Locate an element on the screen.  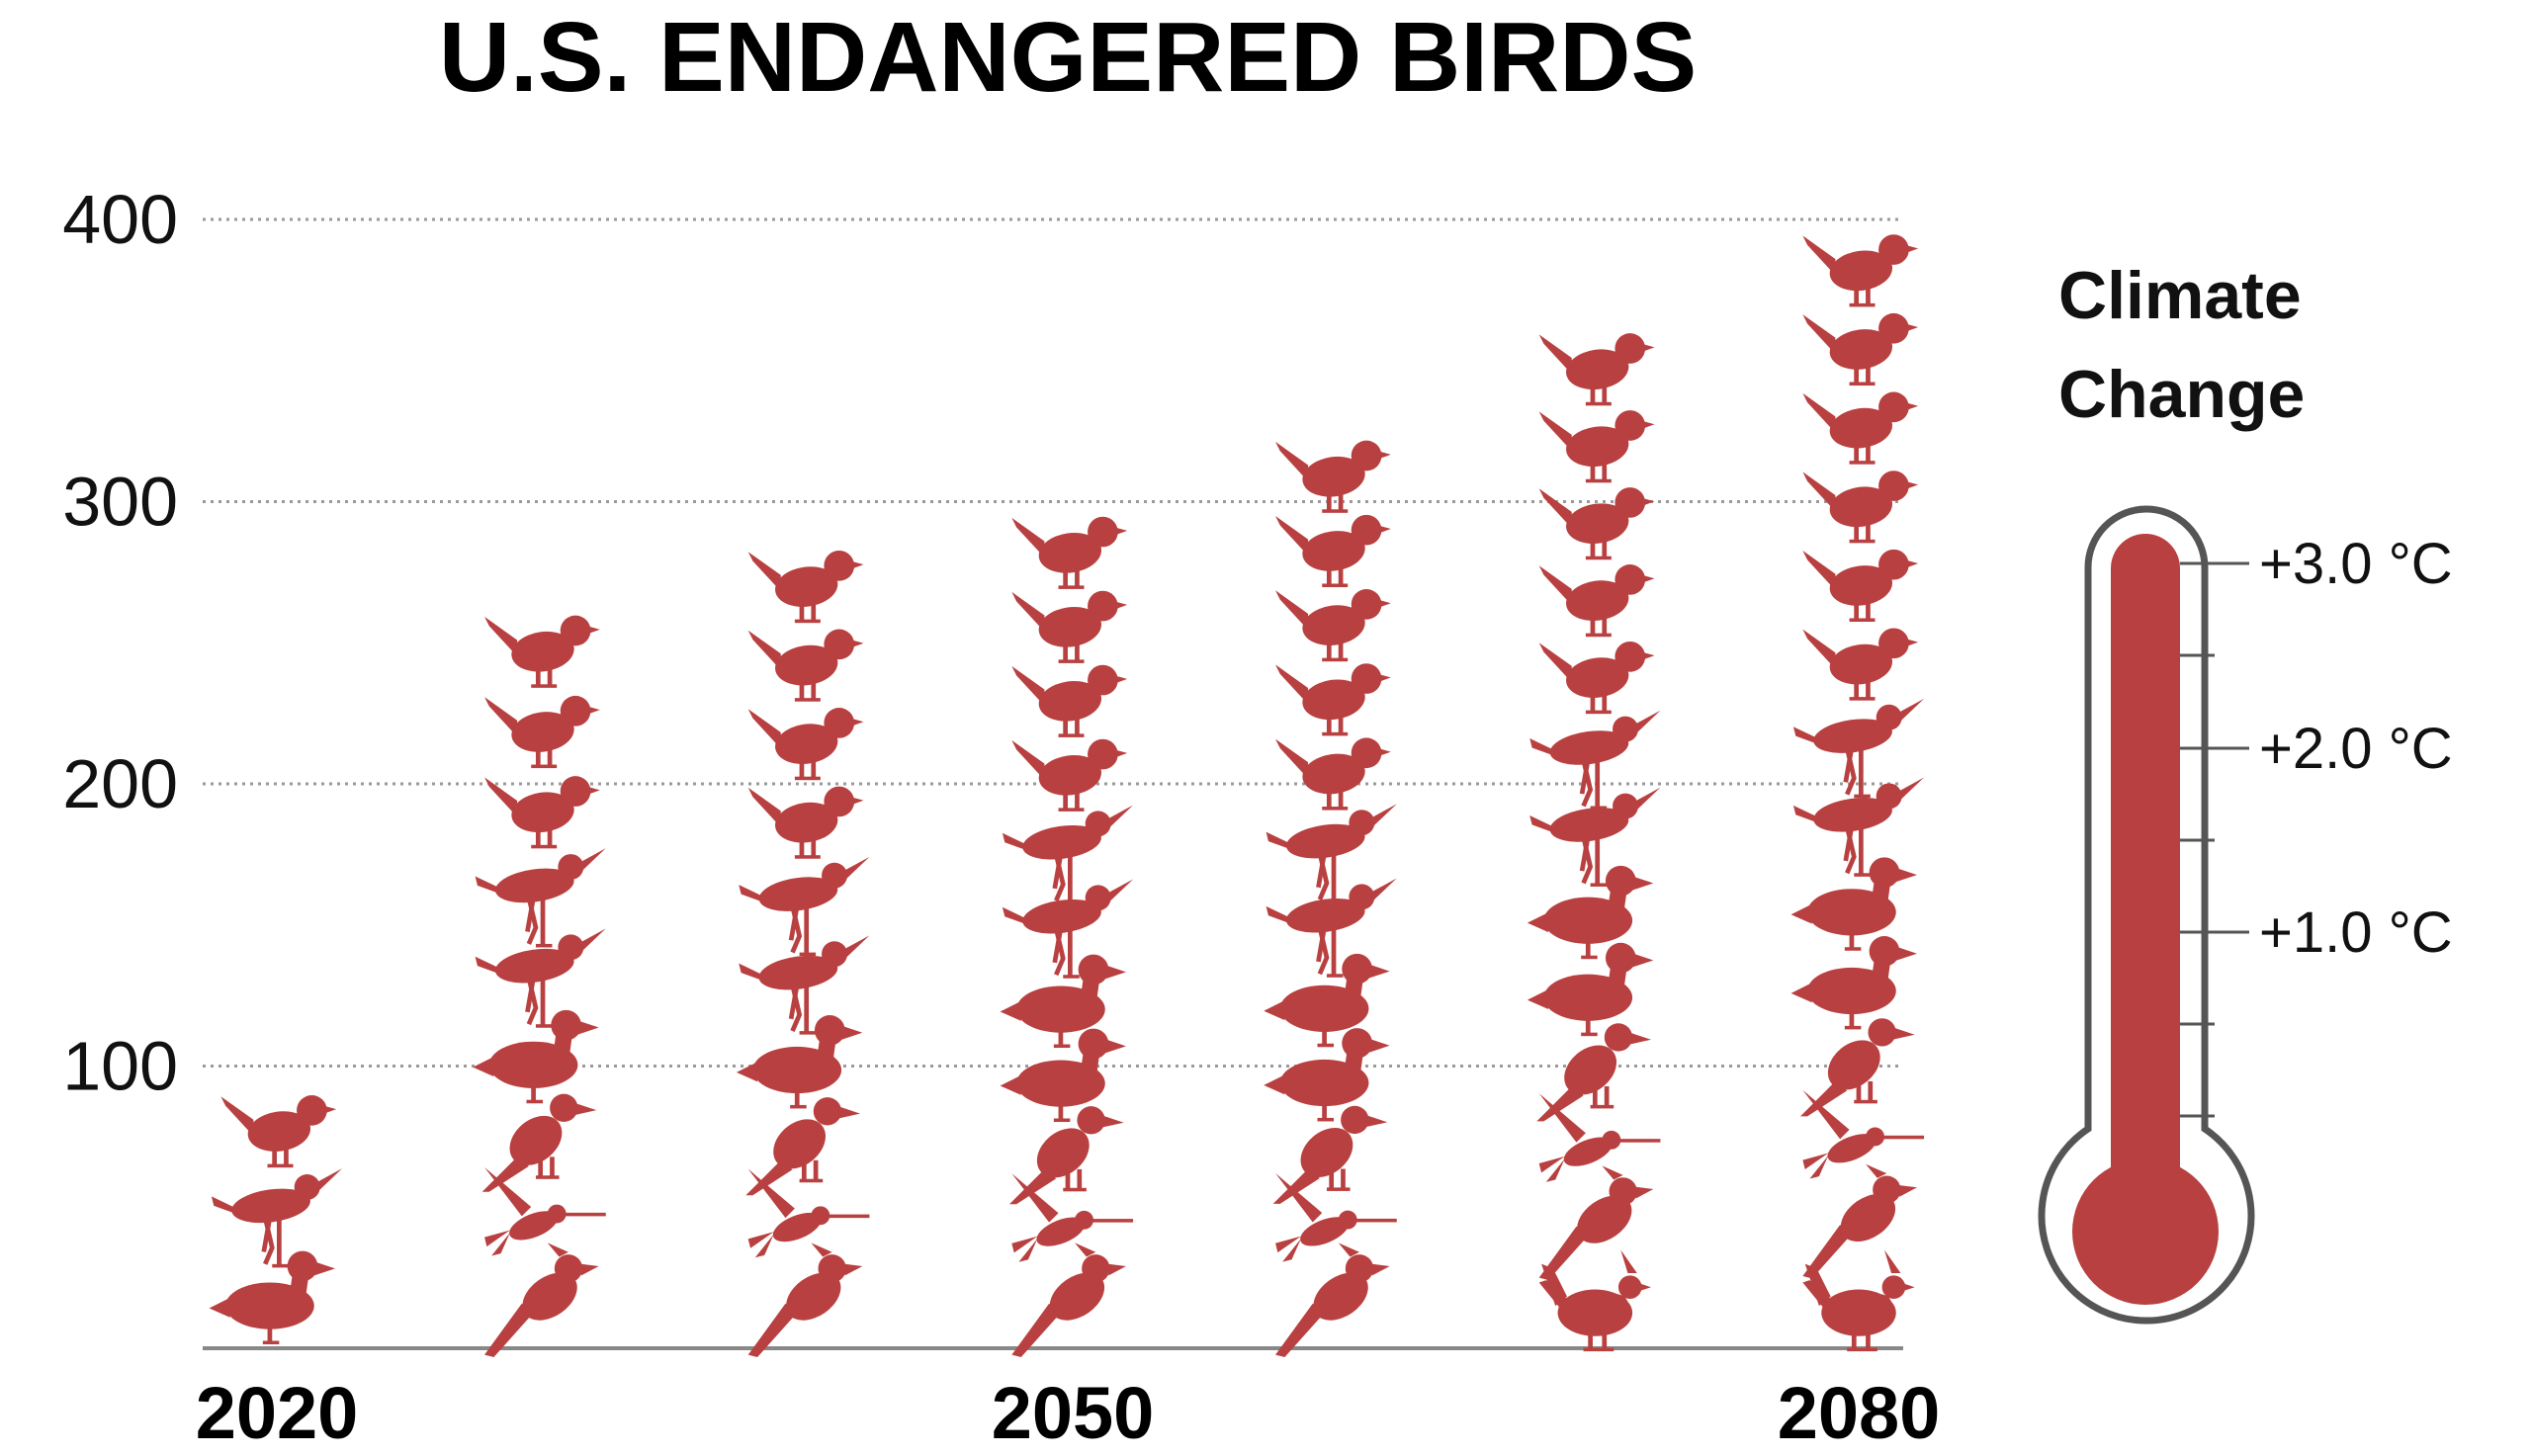
bird-column-2020 is located at coordinates (276, 1220).